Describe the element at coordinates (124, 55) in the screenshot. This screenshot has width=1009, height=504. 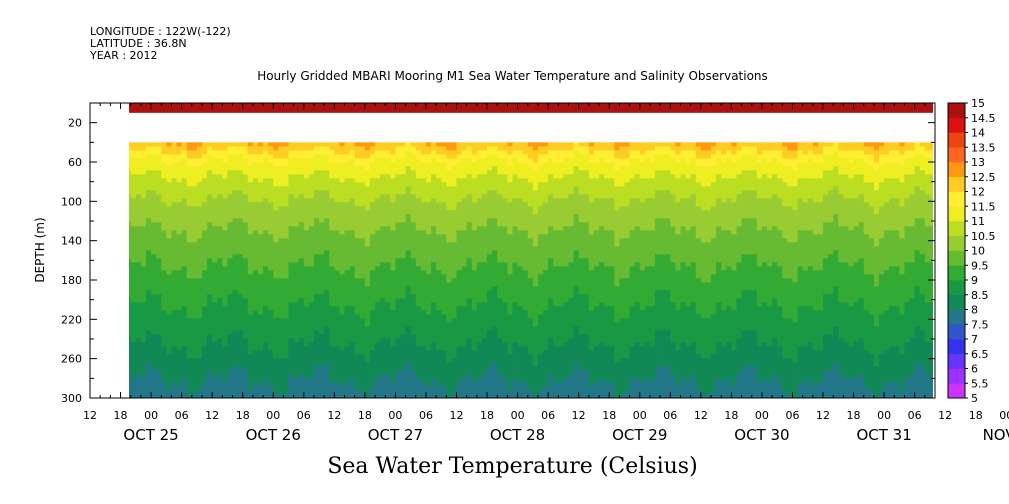
I see `year-label: YEAR : 2012` at that location.